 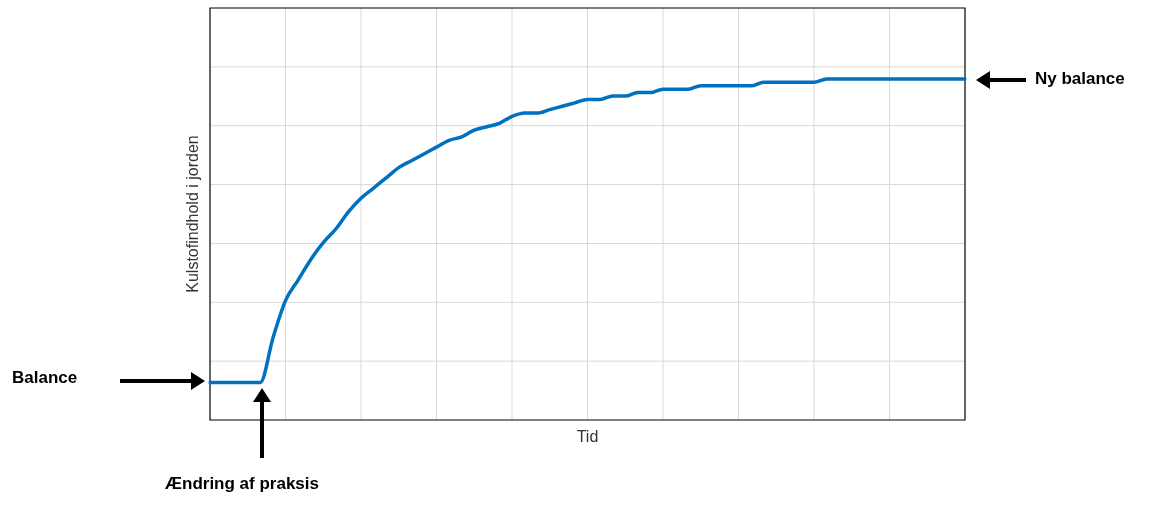 What do you see at coordinates (45, 378) in the screenshot?
I see `text: Balance` at bounding box center [45, 378].